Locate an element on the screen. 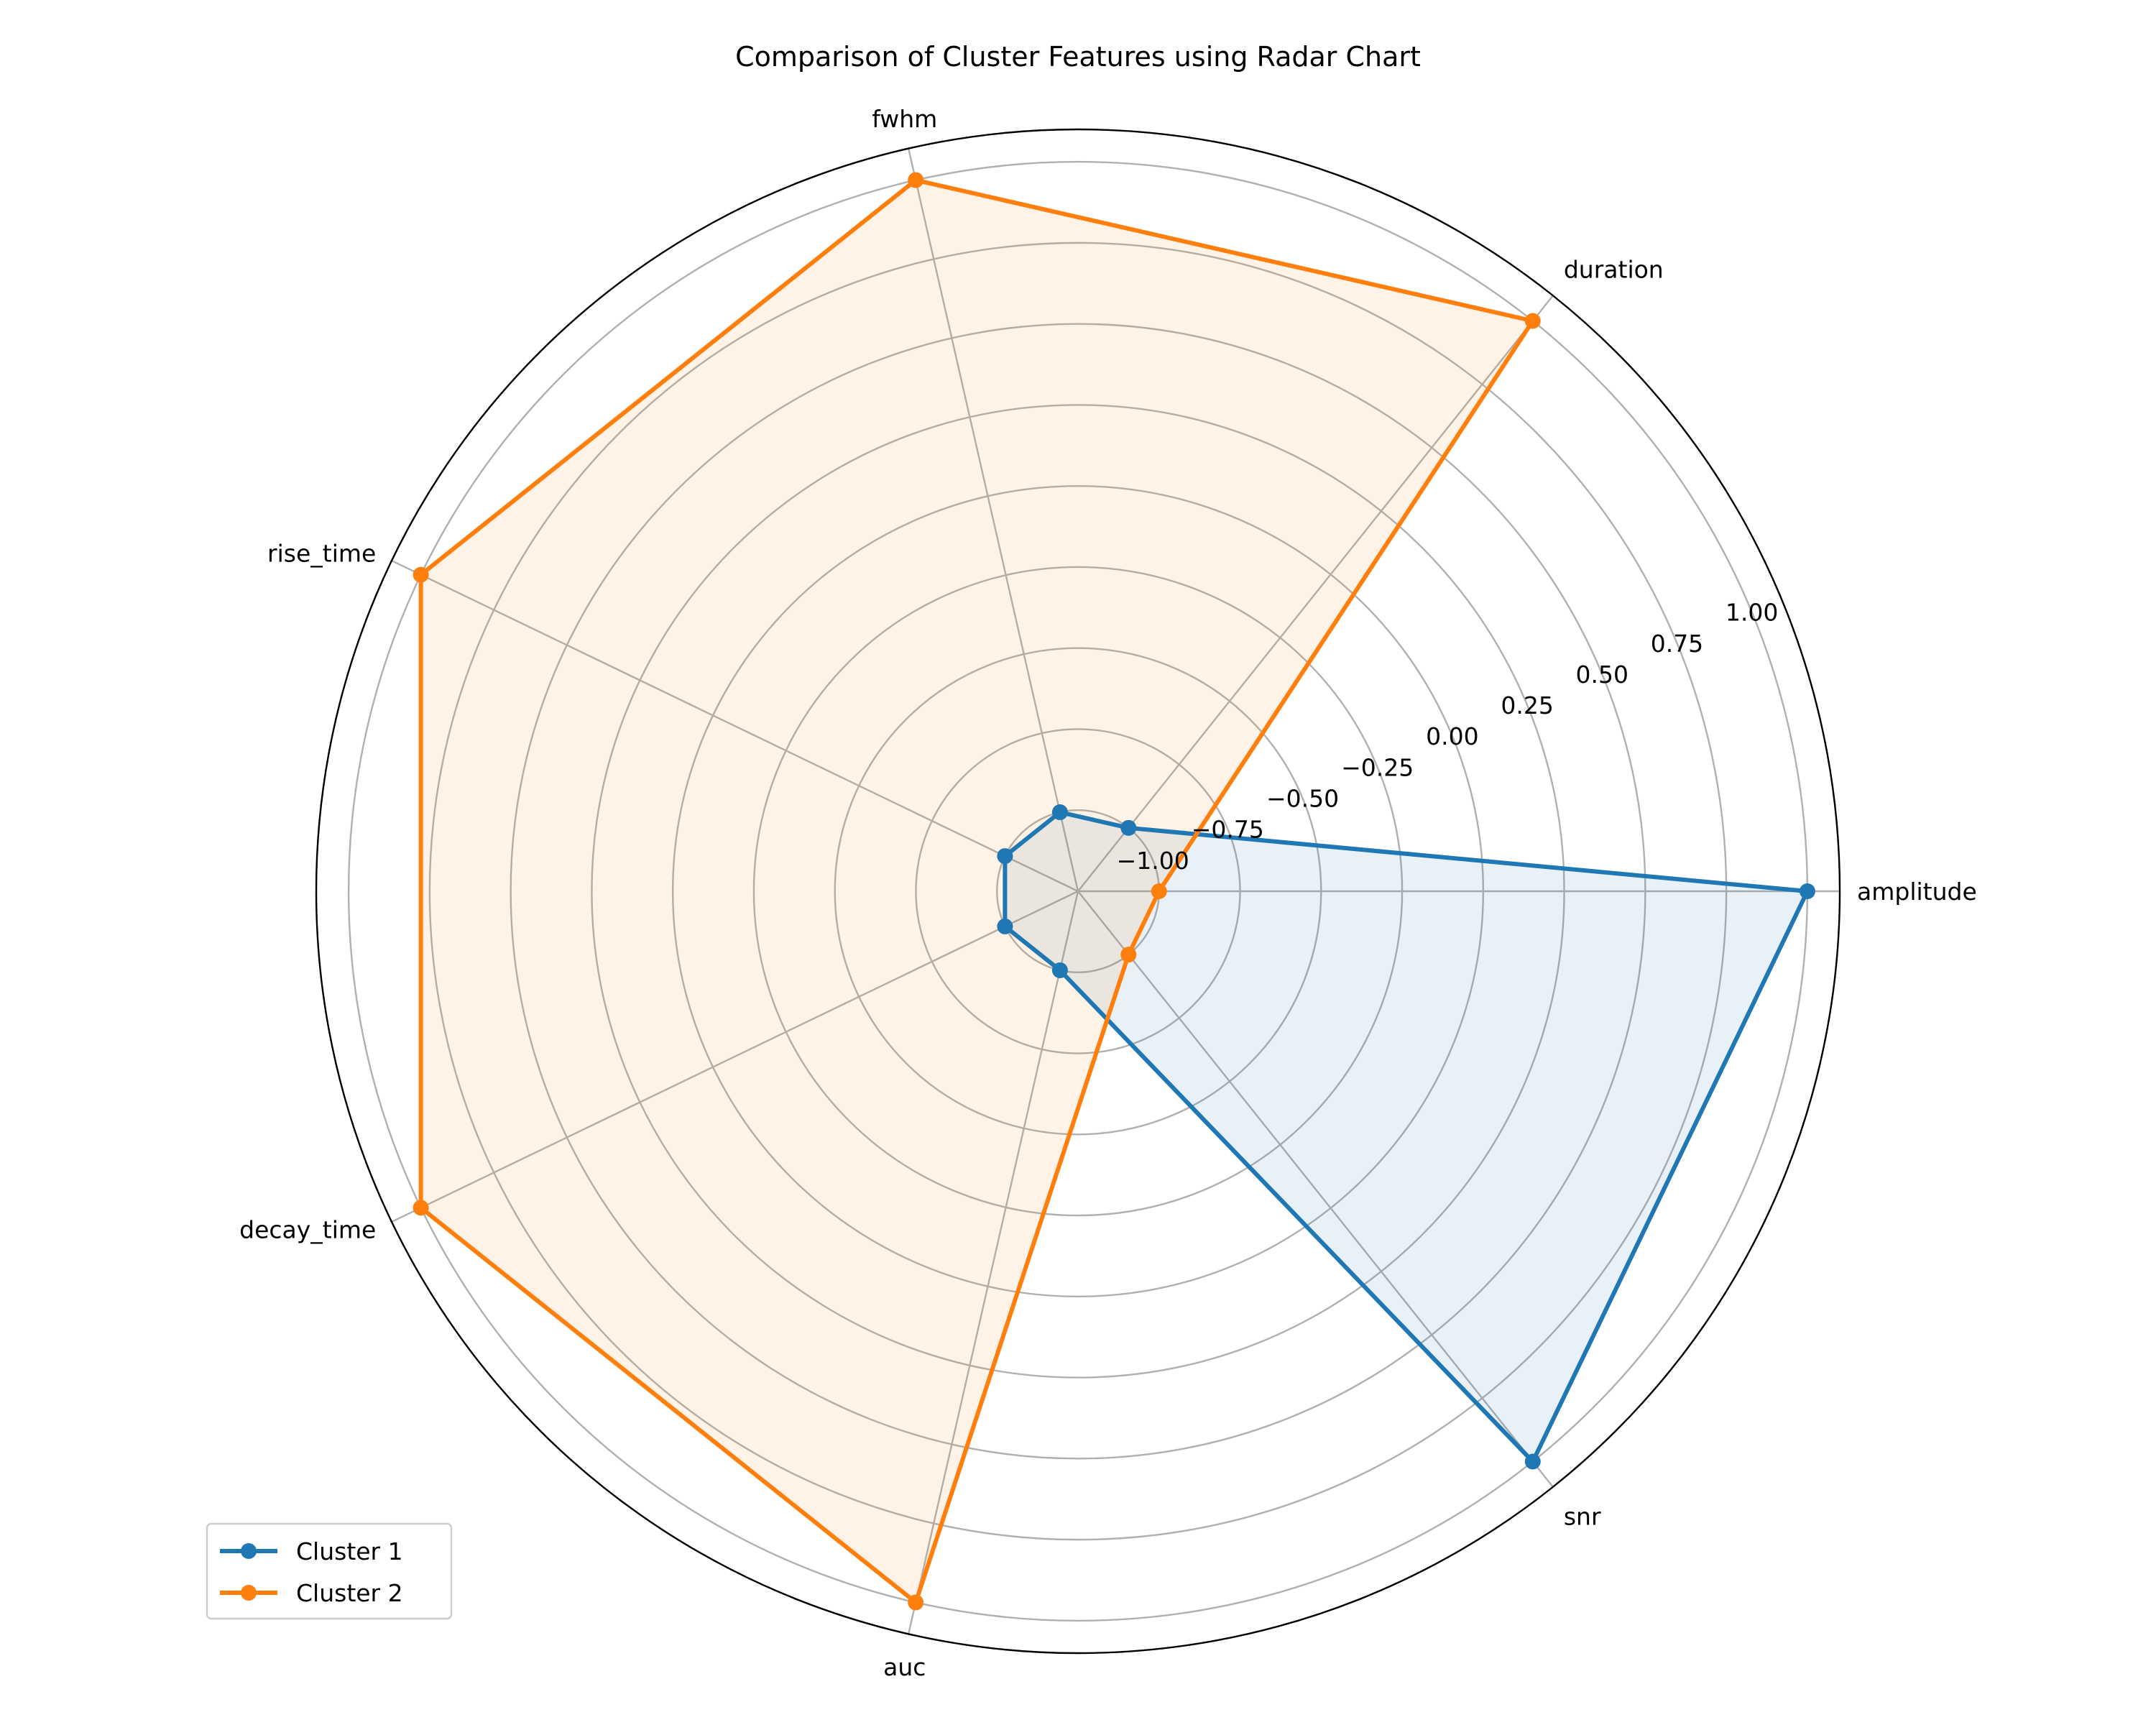  spoke-fwhm is located at coordinates (993, 520).